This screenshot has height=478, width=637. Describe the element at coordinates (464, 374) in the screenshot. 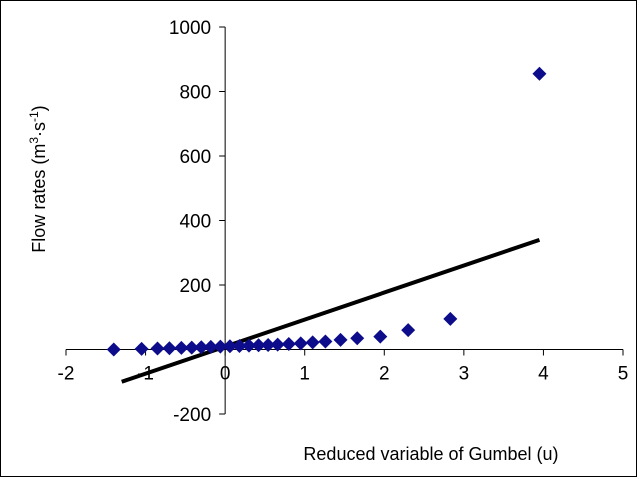

I see `x-tick-label: 3` at that location.